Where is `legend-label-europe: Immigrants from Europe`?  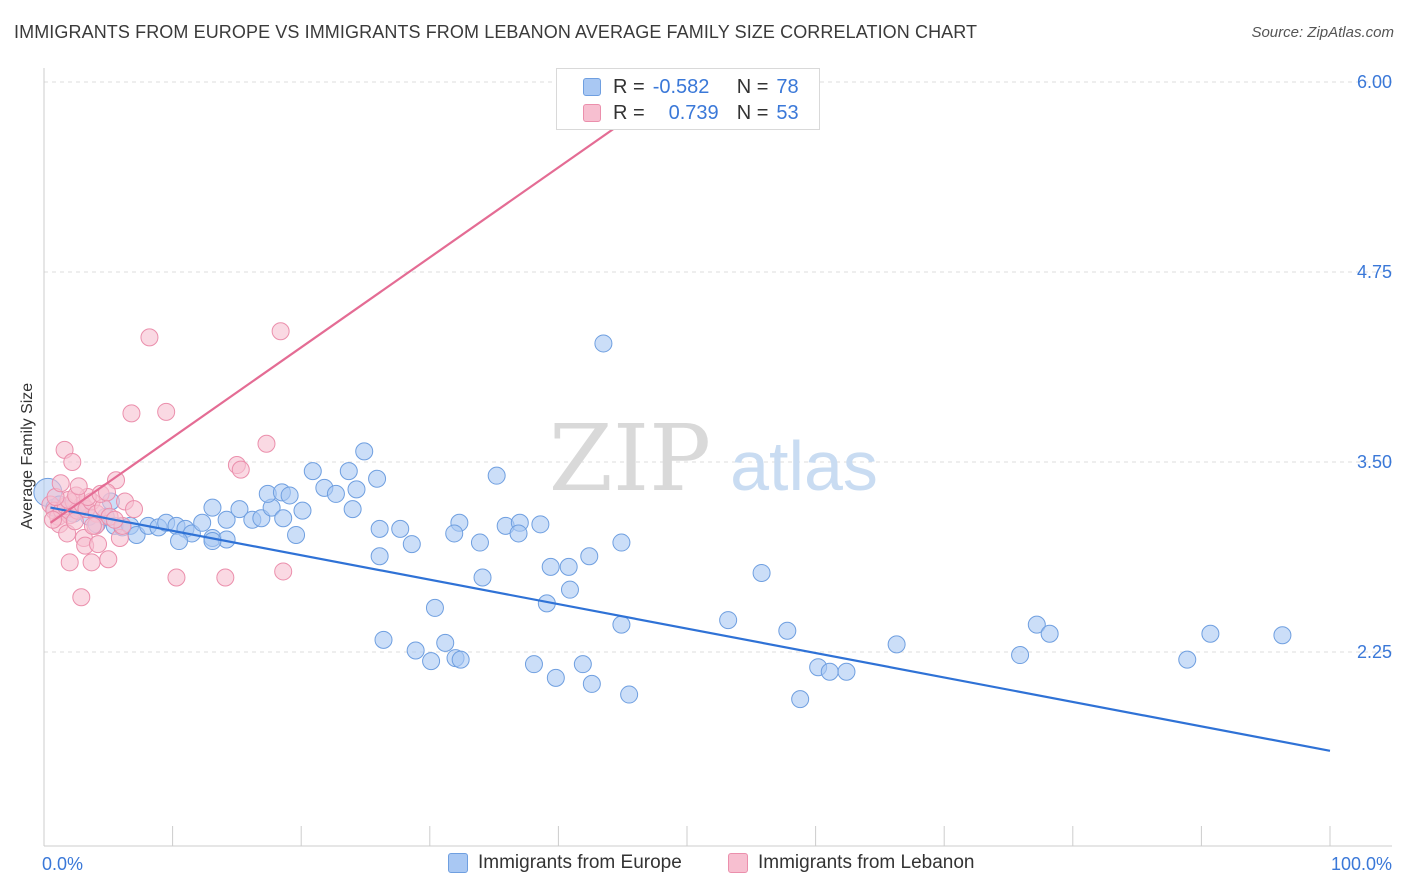 legend-label-europe: Immigrants from Europe is located at coordinates (580, 862).